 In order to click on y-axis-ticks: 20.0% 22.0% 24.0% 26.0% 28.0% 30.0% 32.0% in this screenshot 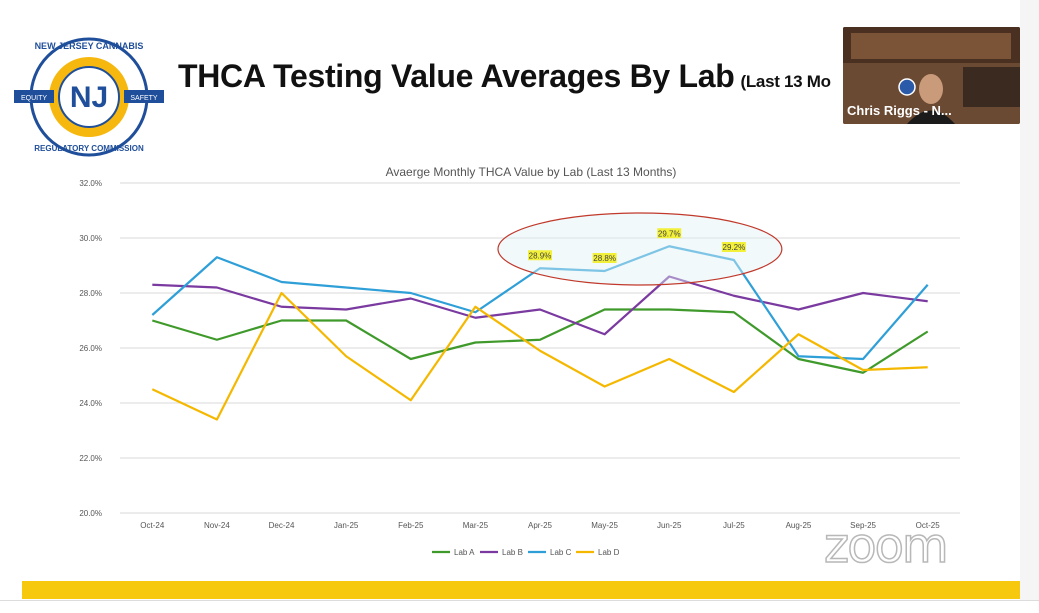, I will do `click(90, 348)`.